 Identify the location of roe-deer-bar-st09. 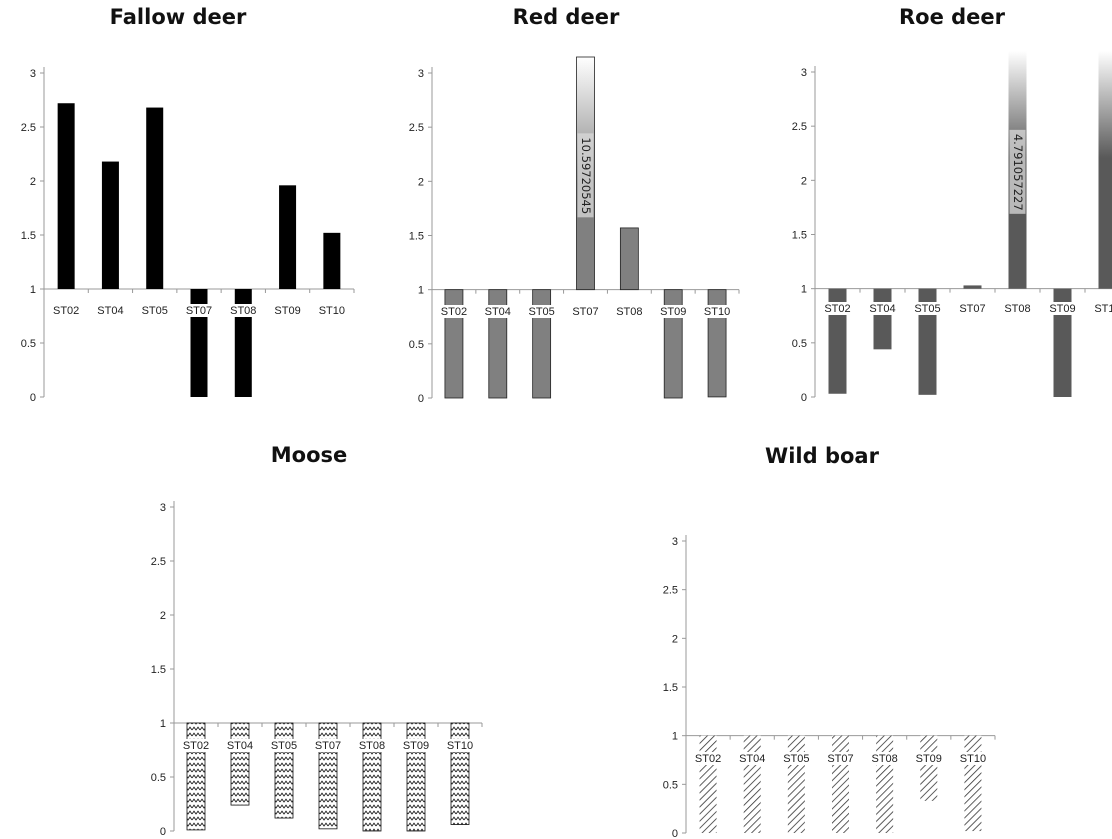
(1062, 342).